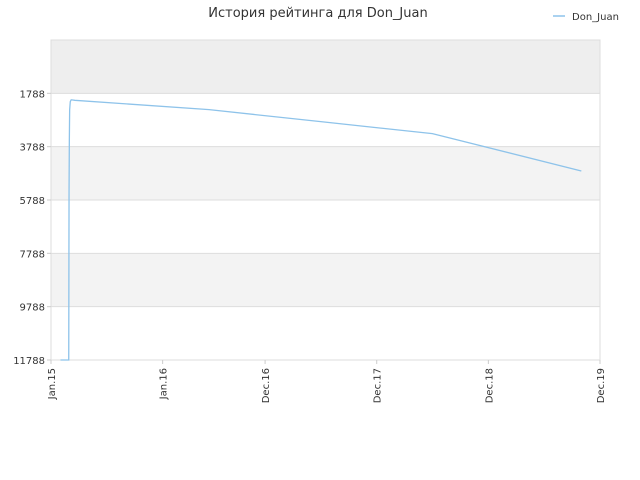 This screenshot has height=480, width=640. What do you see at coordinates (164, 384) in the screenshot?
I see `x-tick-label: Jan.16` at bounding box center [164, 384].